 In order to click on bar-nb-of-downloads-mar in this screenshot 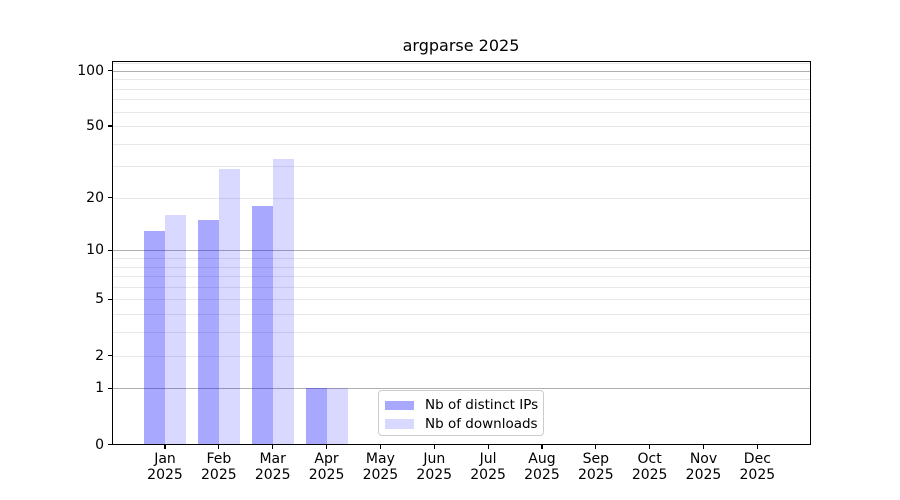, I will do `click(283, 301)`.